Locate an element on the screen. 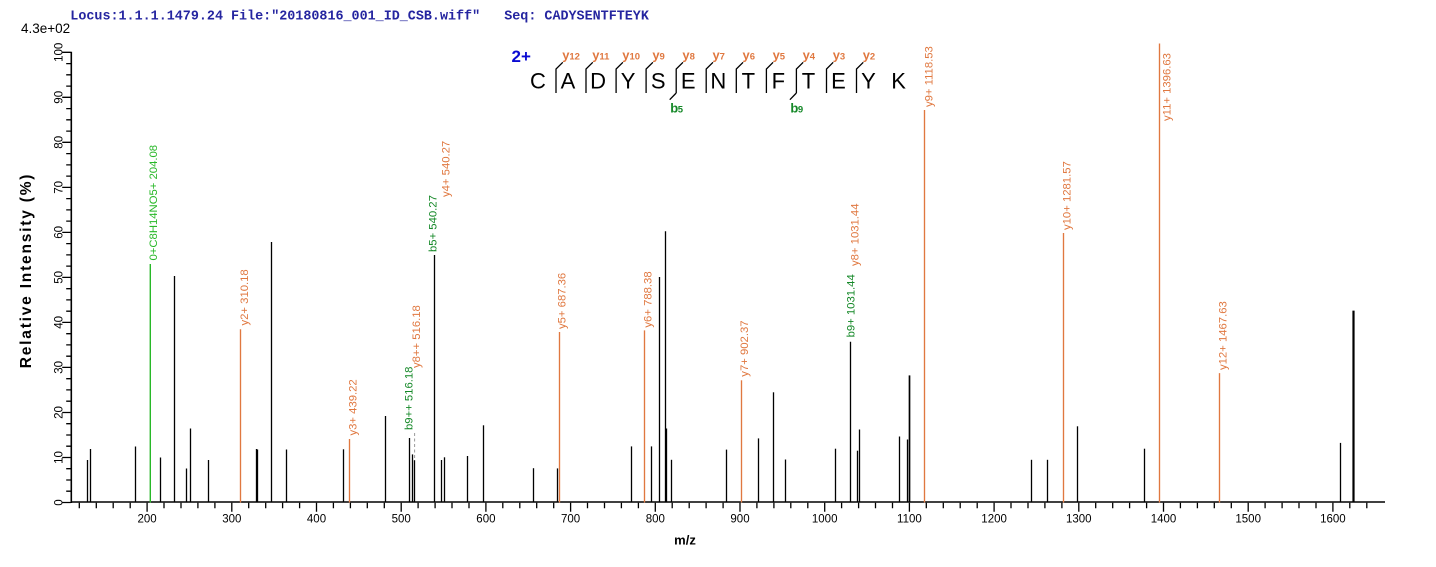 This screenshot has height=567, width=1436. svg-text: y4+ 540.27 is located at coordinates (446, 169).